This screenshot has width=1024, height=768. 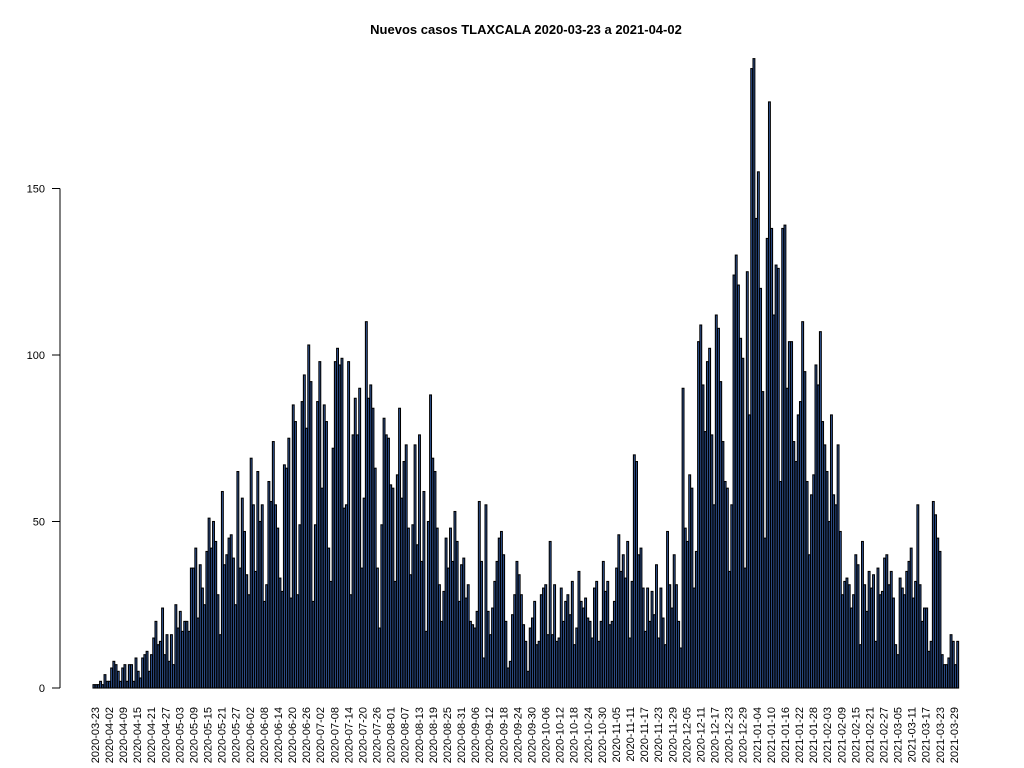 What do you see at coordinates (744, 735) in the screenshot?
I see `x-tick-label: 2020-12-29` at bounding box center [744, 735].